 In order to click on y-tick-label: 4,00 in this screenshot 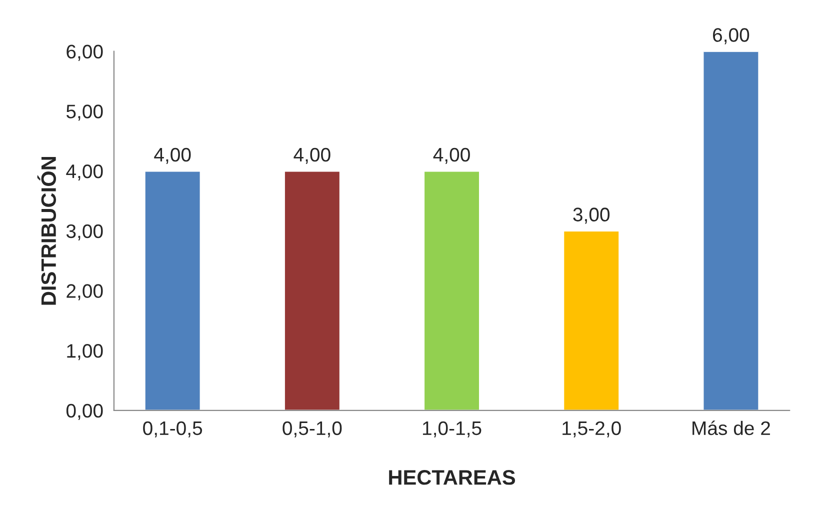, I will do `click(84, 172)`.